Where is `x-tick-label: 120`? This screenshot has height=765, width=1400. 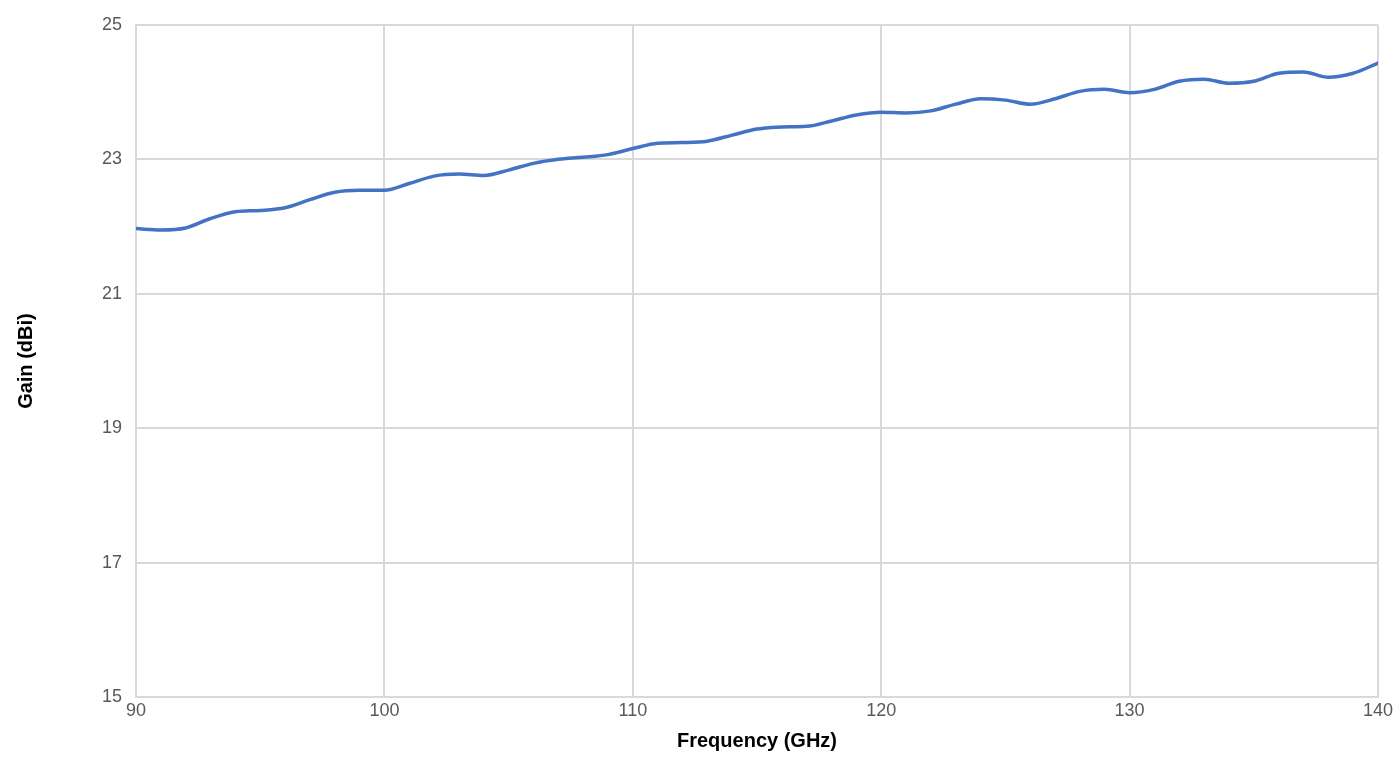 x-tick-label: 120 is located at coordinates (881, 710).